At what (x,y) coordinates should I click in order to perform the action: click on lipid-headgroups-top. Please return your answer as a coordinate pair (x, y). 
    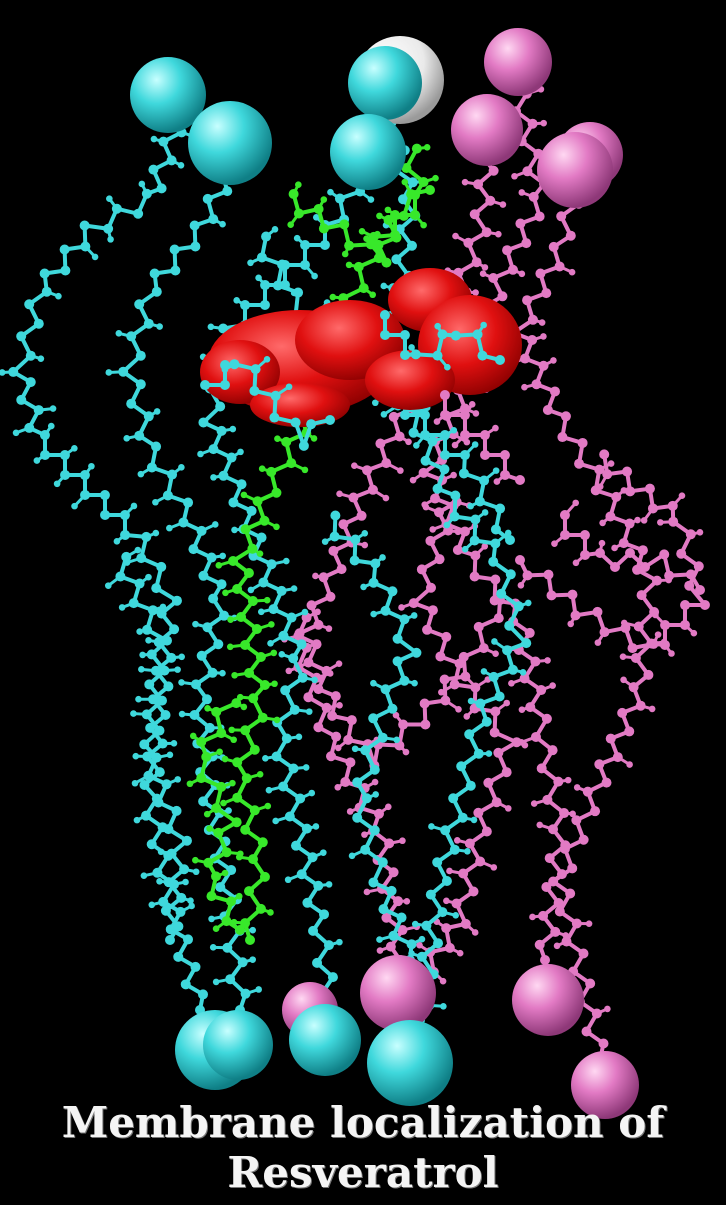
    Looking at the image, I should click on (376, 118).